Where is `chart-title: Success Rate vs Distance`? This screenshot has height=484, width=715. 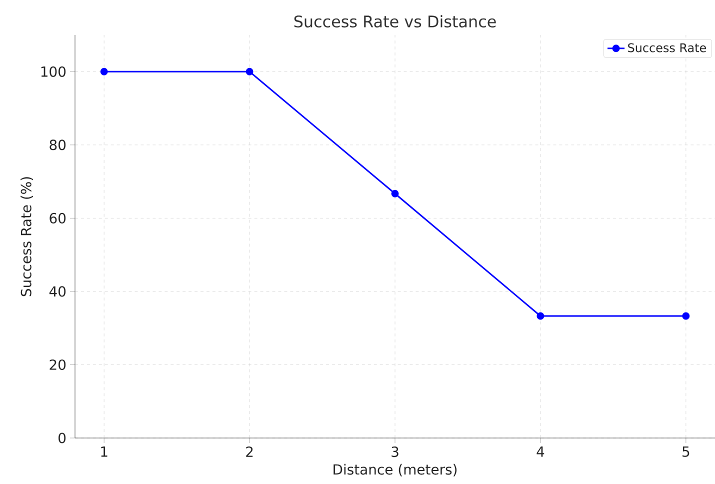
chart-title: Success Rate vs Distance is located at coordinates (395, 21).